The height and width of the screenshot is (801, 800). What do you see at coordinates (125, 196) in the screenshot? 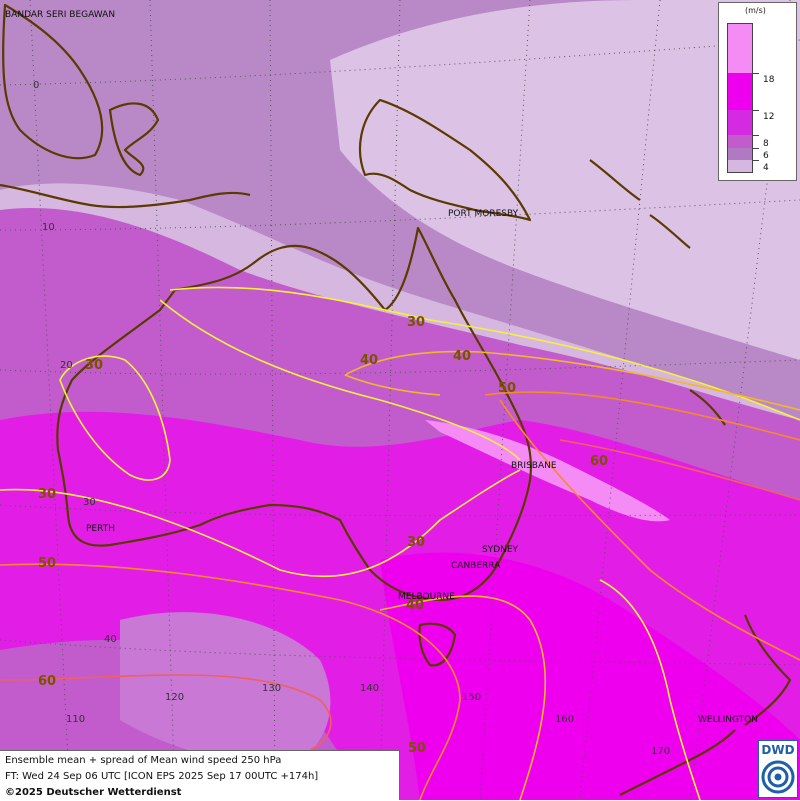
I see `java-timor-chain` at bounding box center [125, 196].